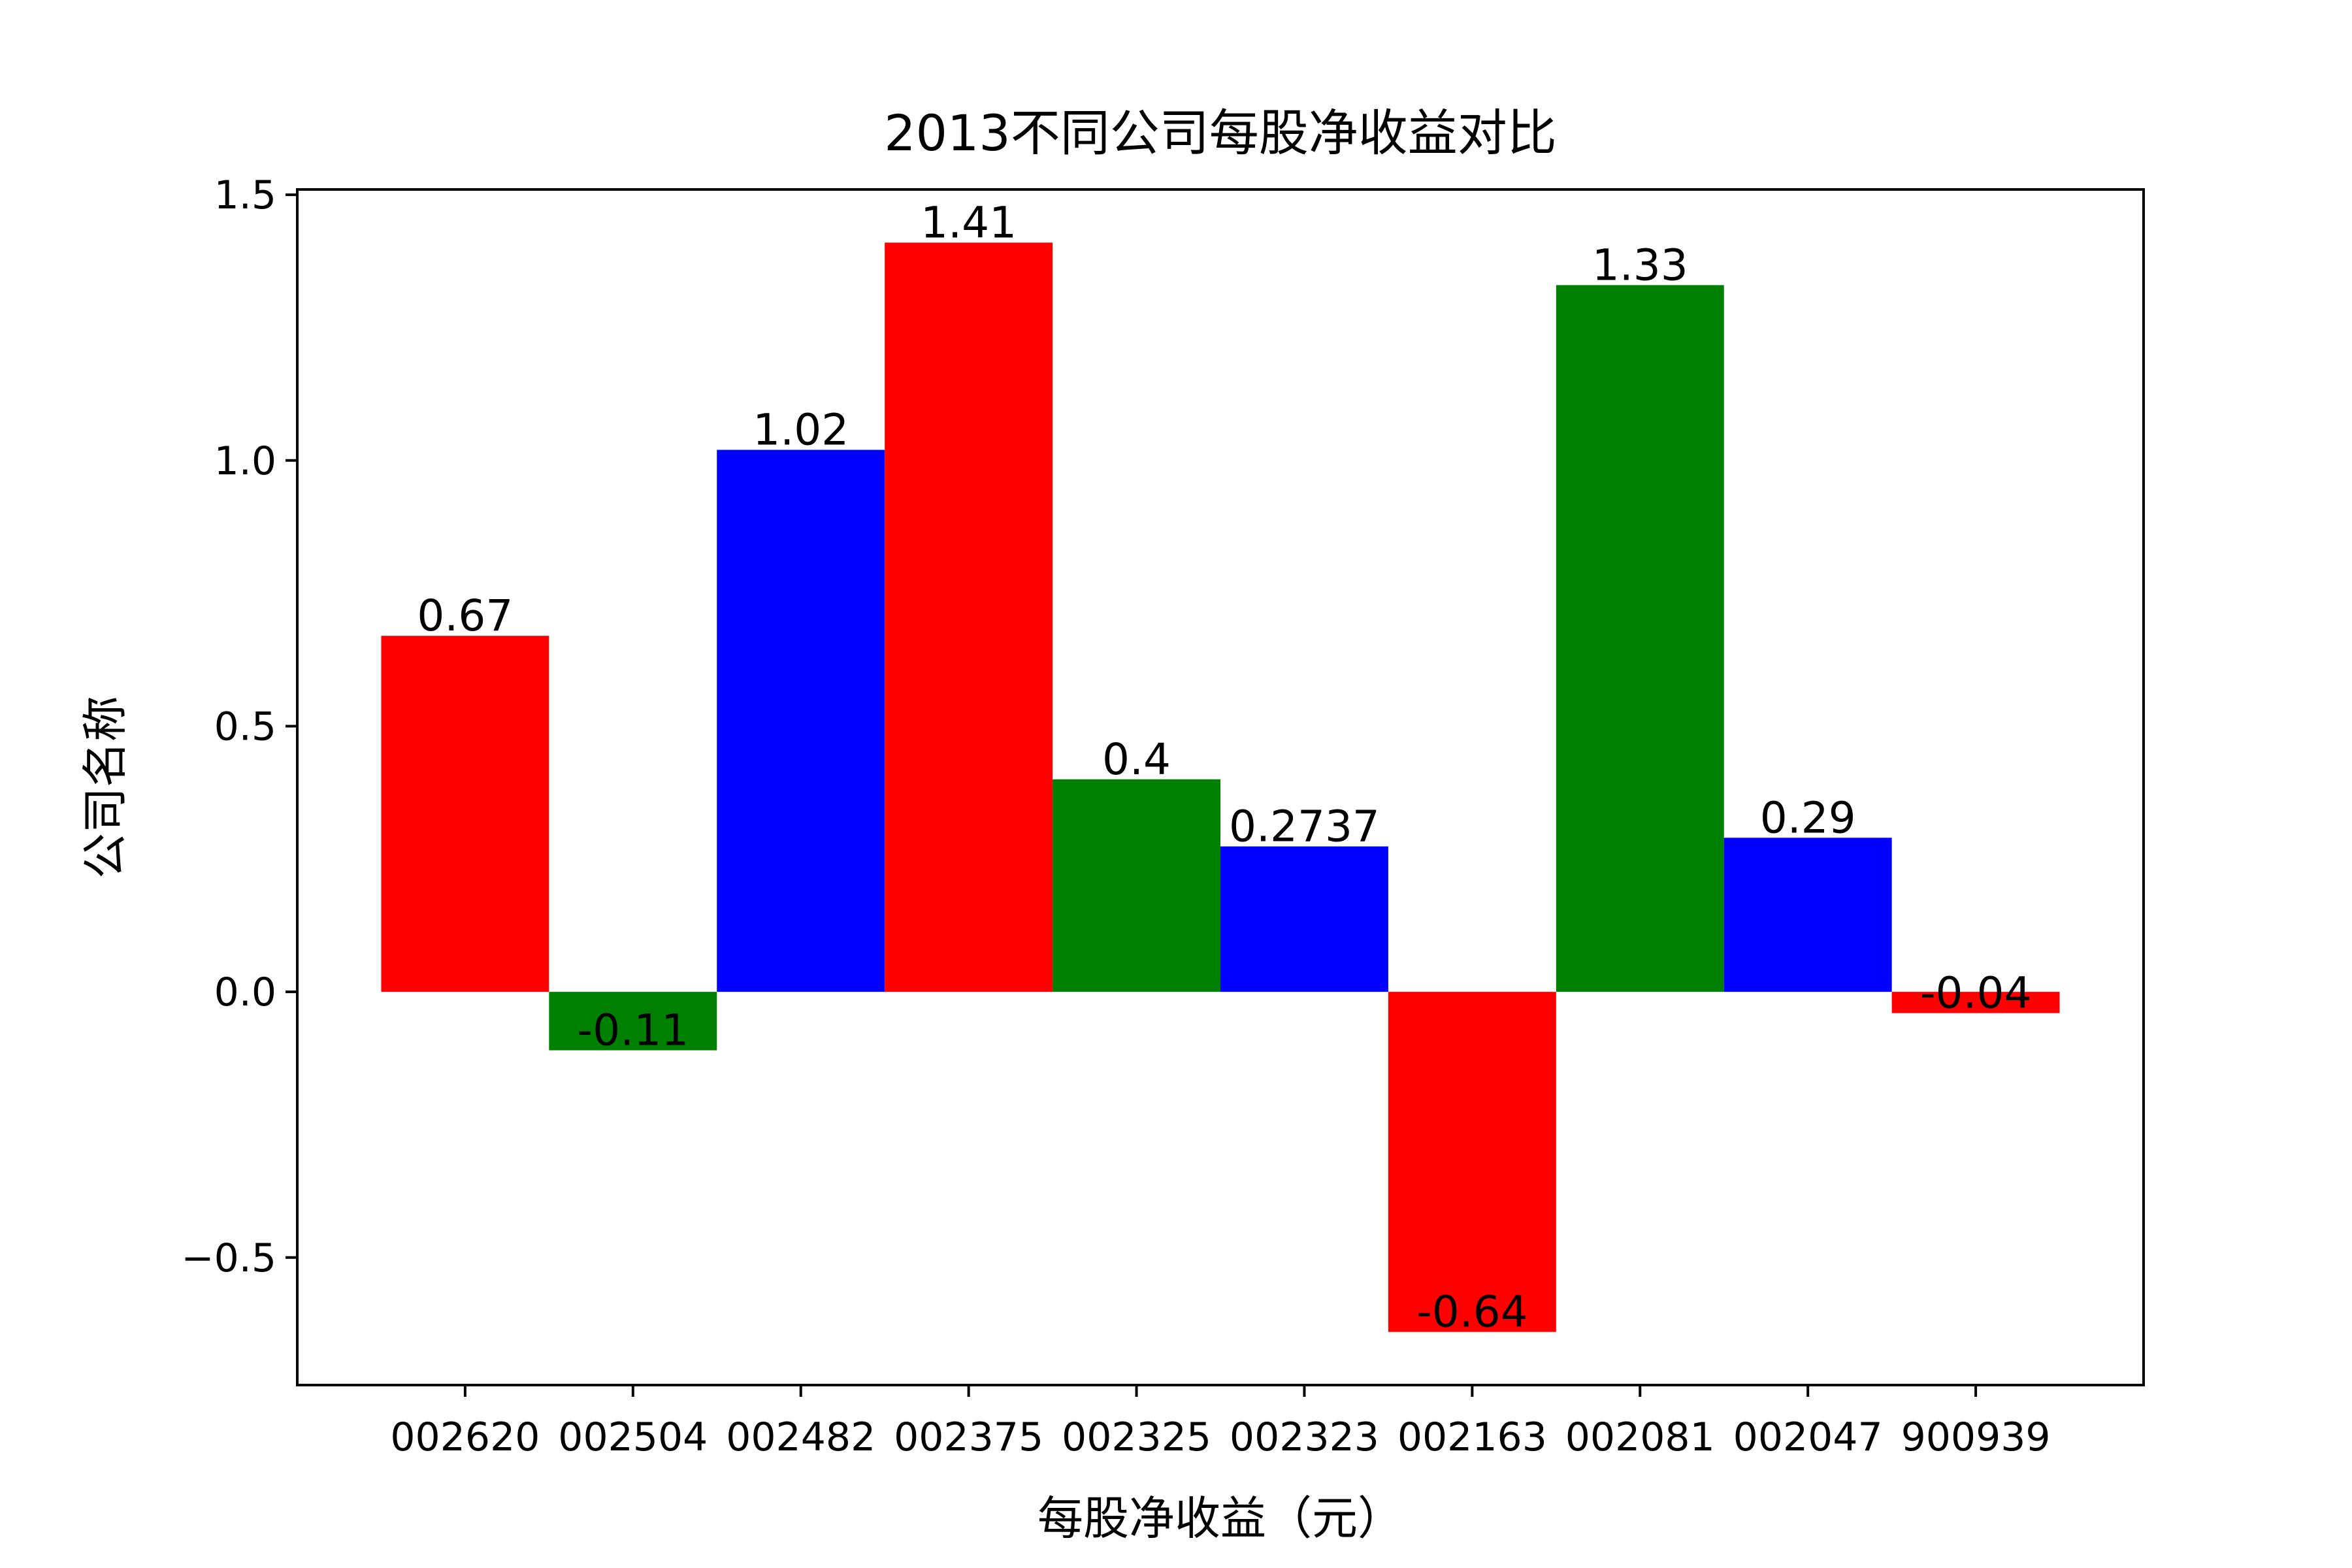  I want to click on x-tick-label: 900939, so click(1976, 1437).